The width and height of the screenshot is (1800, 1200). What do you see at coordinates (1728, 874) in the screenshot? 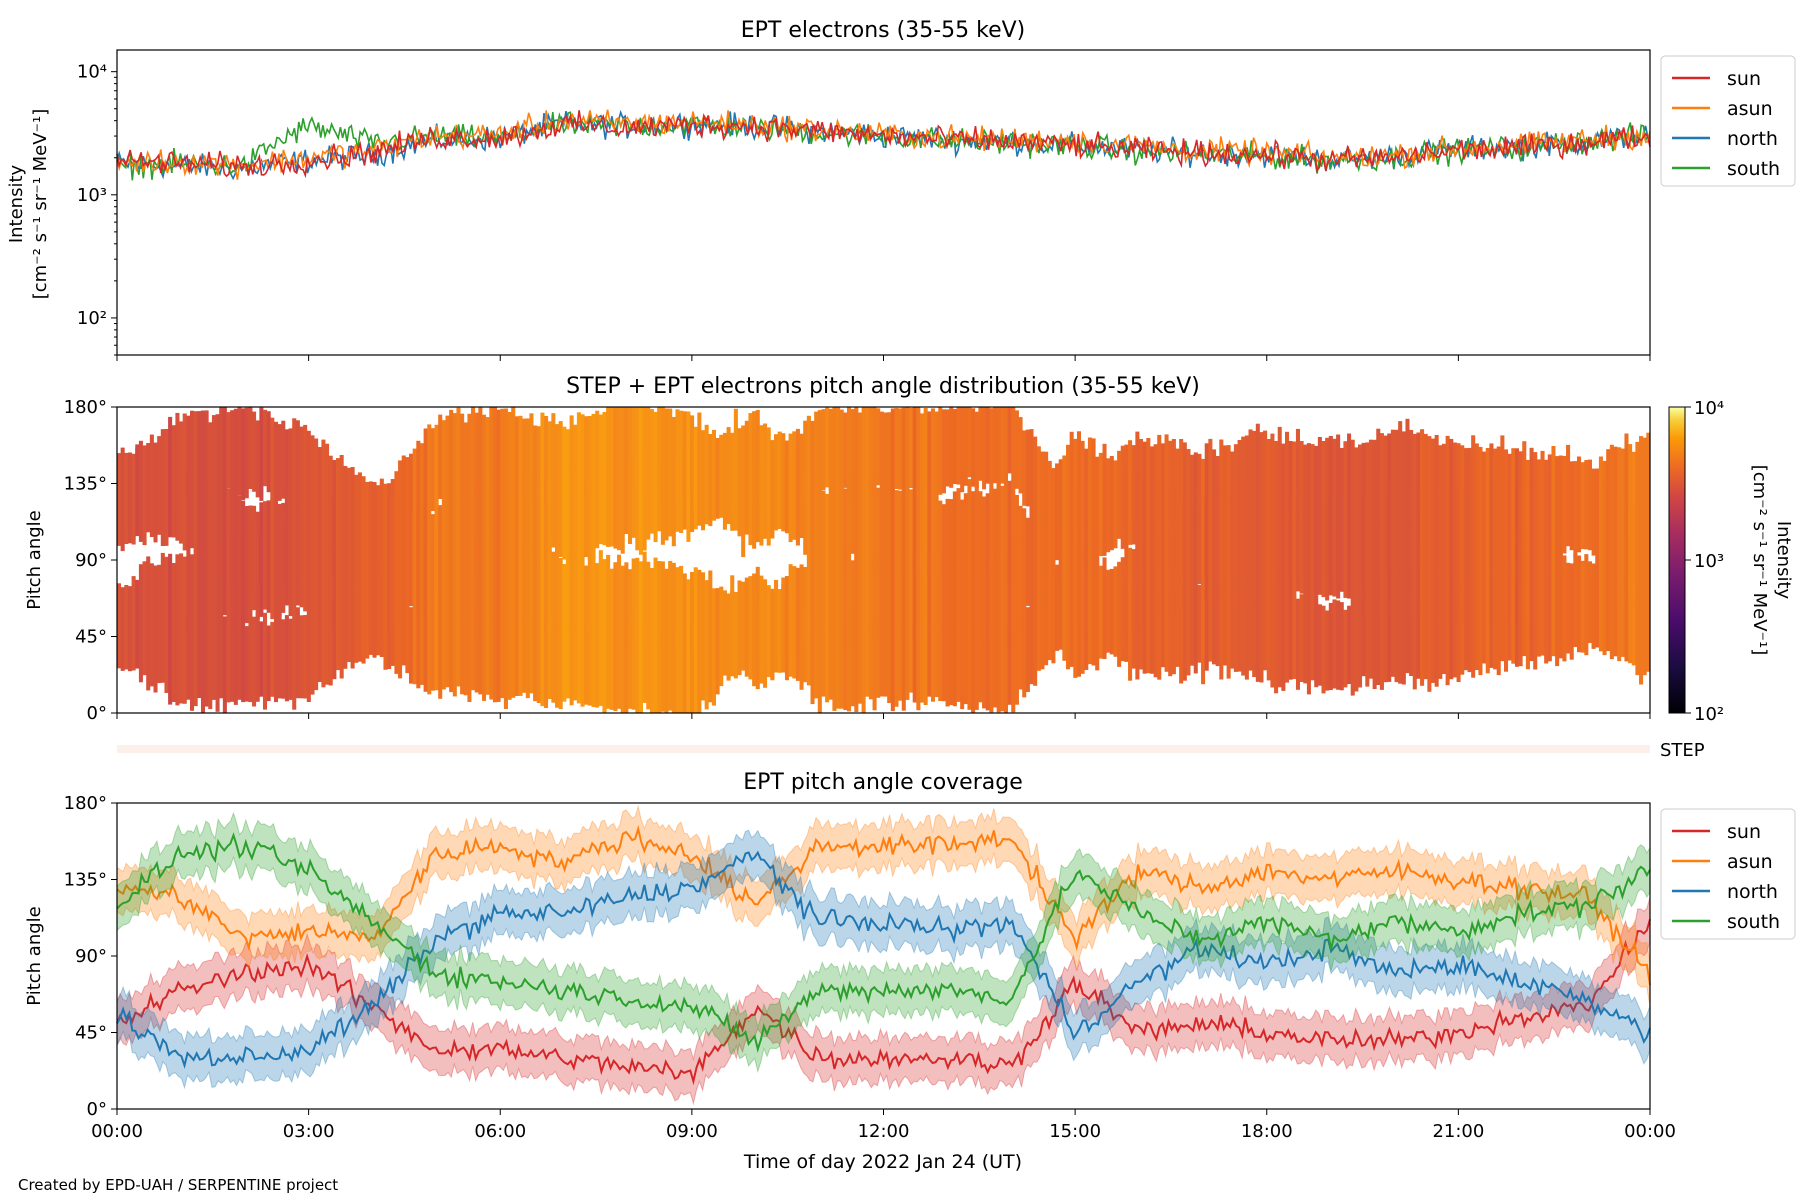
I see `legend-box` at bounding box center [1728, 874].